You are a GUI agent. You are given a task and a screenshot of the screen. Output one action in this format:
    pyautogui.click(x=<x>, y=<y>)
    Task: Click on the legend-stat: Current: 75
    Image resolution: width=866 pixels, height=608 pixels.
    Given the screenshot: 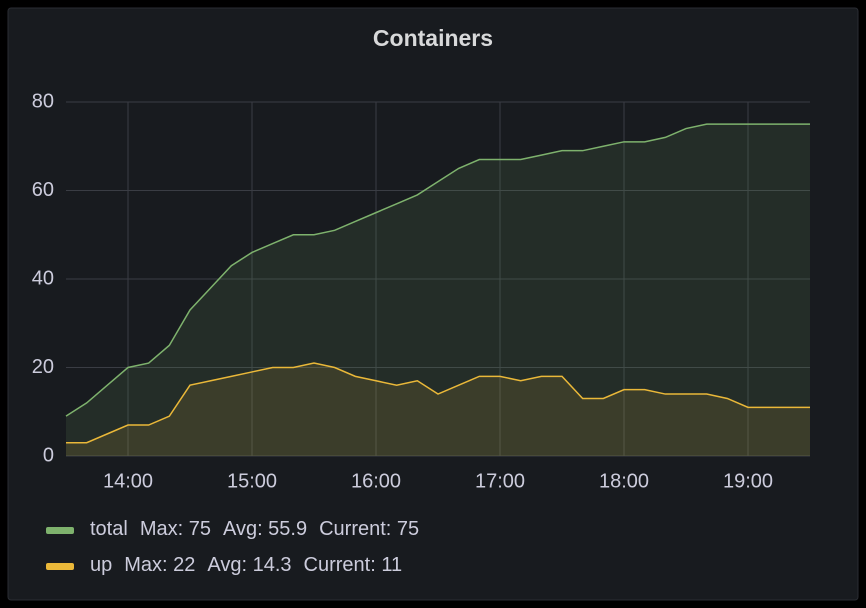 What is the action you would take?
    pyautogui.click(x=369, y=529)
    